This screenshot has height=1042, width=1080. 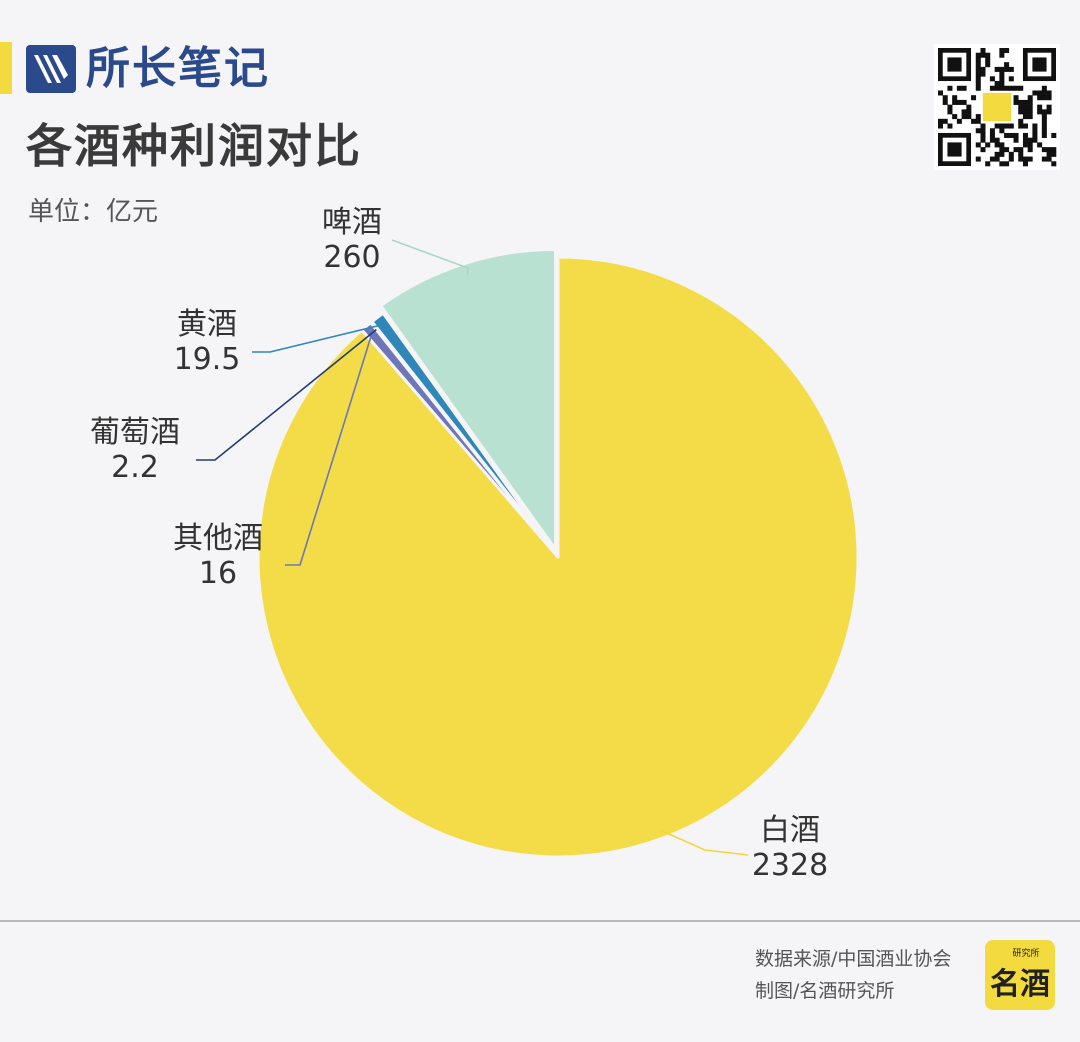 What do you see at coordinates (825, 991) in the screenshot?
I see `chart-maker: 制图/名酒研究所` at bounding box center [825, 991].